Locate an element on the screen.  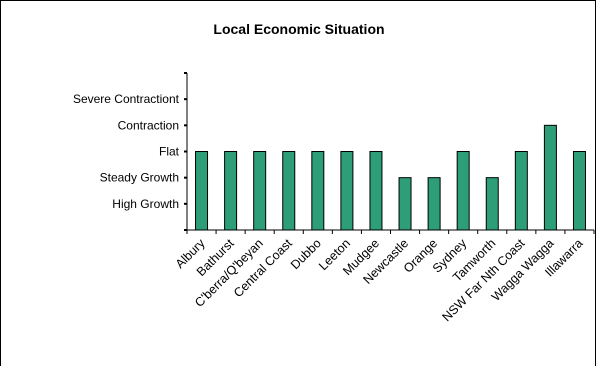
y-tick-label: Contraction is located at coordinates (148, 125).